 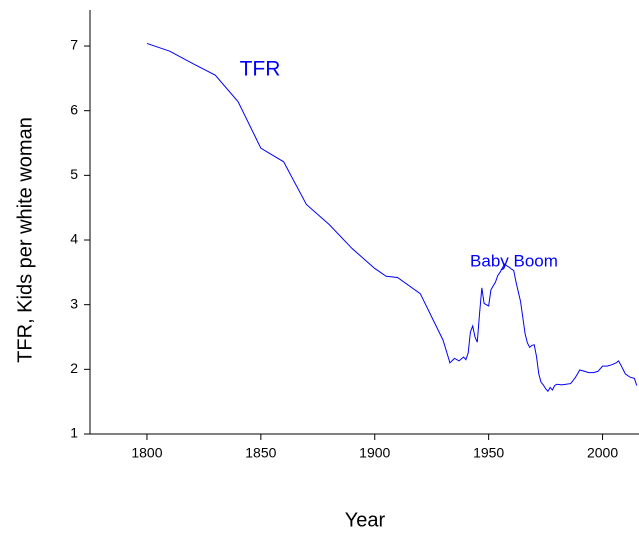 I want to click on x-tick-label: 1800, so click(x=146, y=453).